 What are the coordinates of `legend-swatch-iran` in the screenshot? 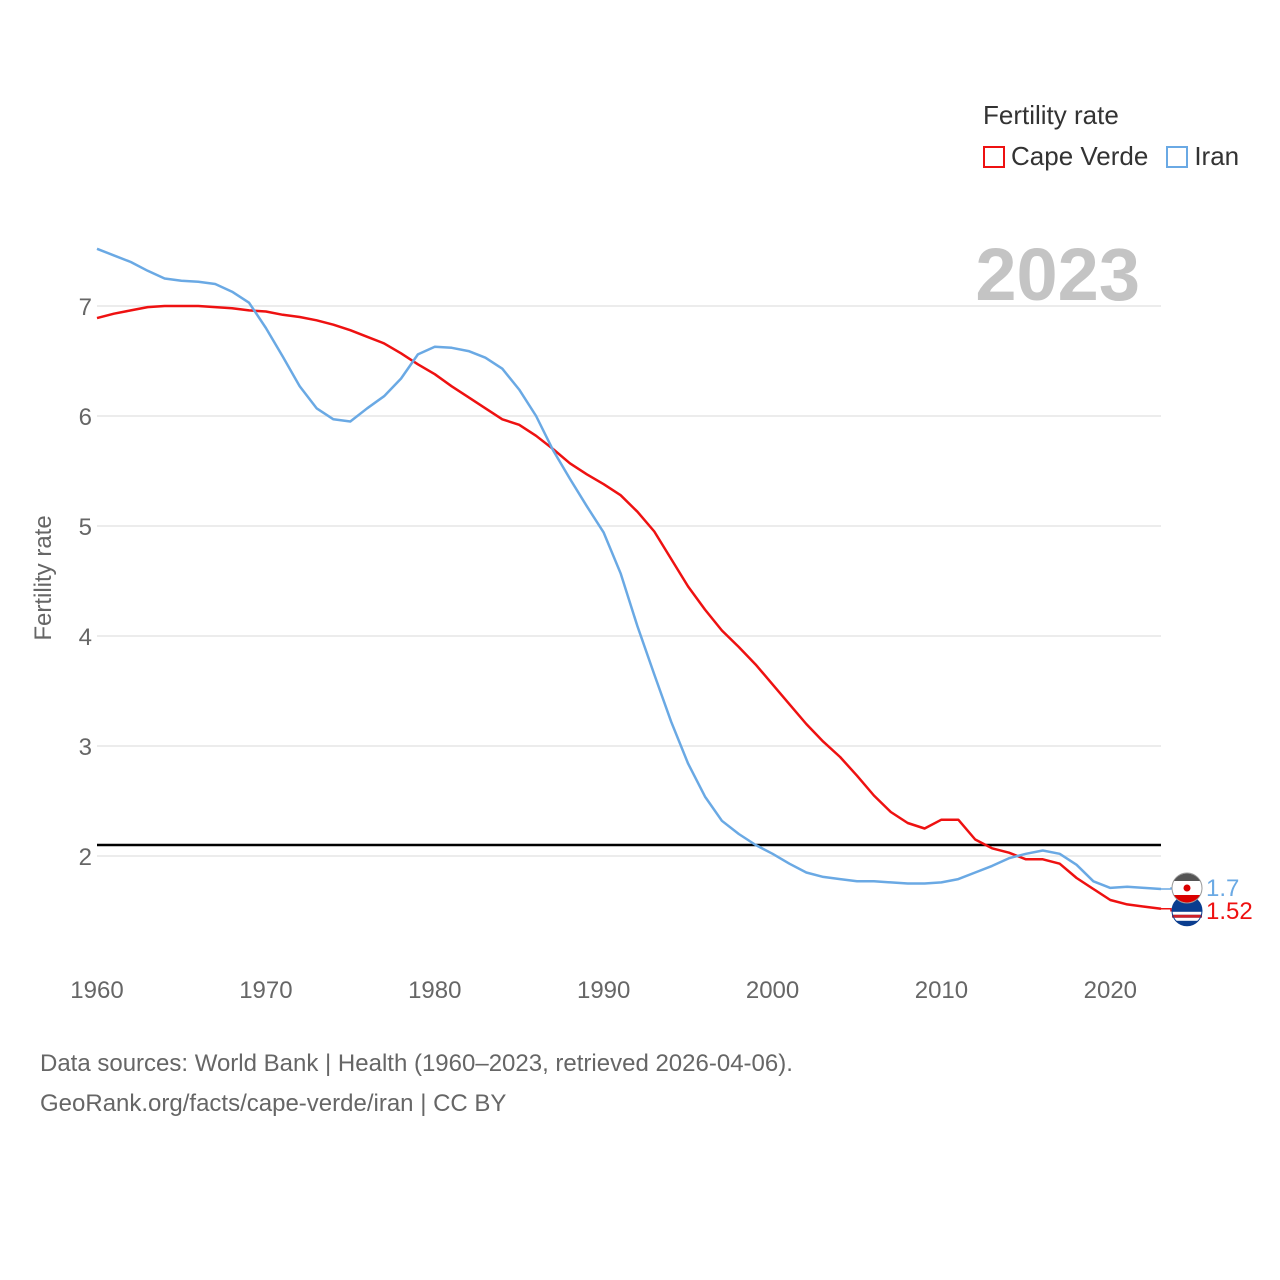 It's located at (1177, 156).